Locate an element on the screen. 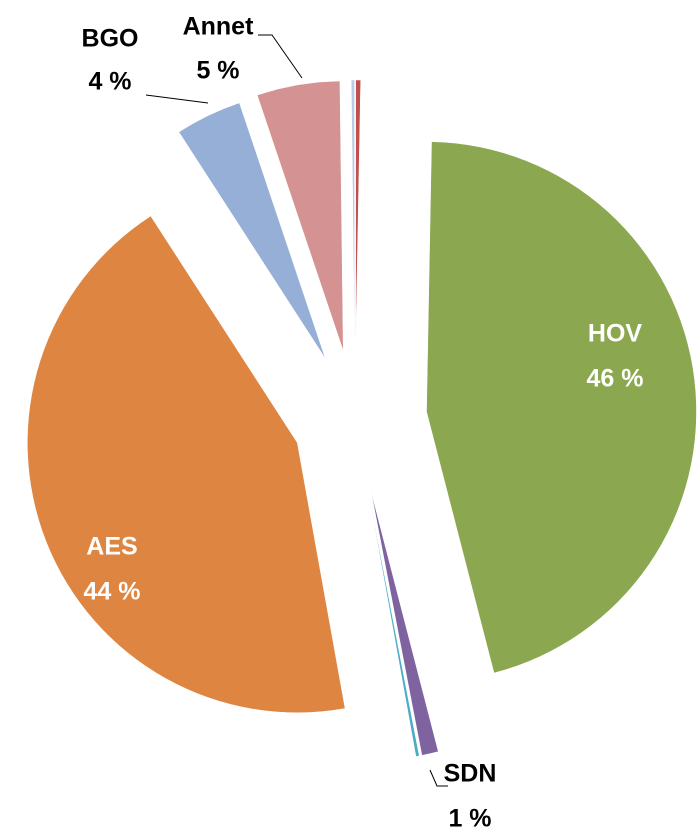  slice-label: SDN is located at coordinates (470, 774).